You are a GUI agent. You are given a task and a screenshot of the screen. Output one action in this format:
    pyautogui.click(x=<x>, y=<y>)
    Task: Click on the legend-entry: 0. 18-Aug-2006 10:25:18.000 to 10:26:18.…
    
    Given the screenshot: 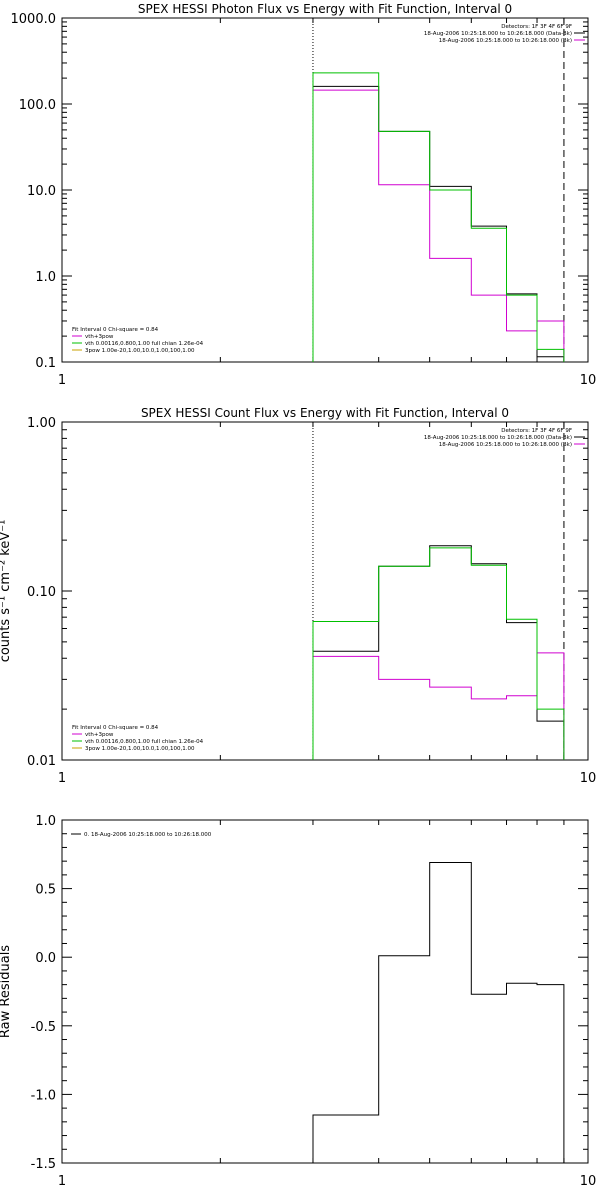 What is the action you would take?
    pyautogui.click(x=148, y=835)
    